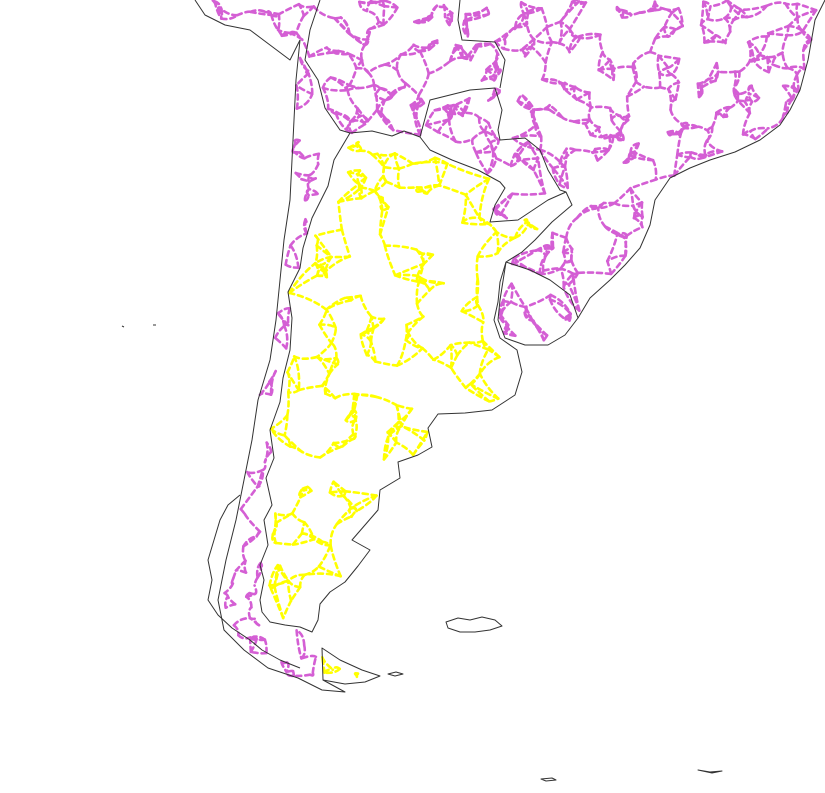 Image resolution: width=825 pixels, height=793 pixels. Describe the element at coordinates (538, 303) in the screenshot. I see `uruguay-border` at that location.